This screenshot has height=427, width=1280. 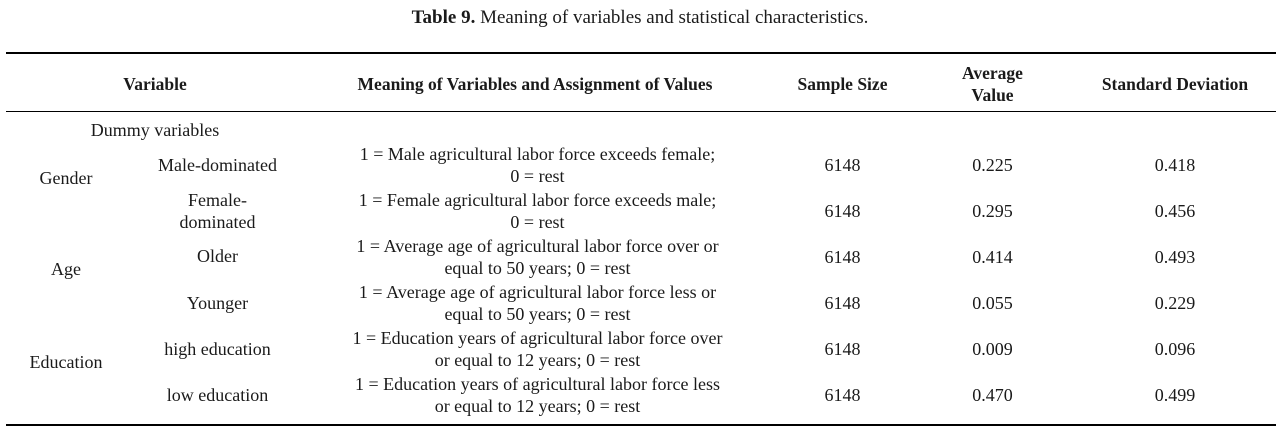 What do you see at coordinates (842, 165) in the screenshot?
I see `table-row-0-n: 6148` at bounding box center [842, 165].